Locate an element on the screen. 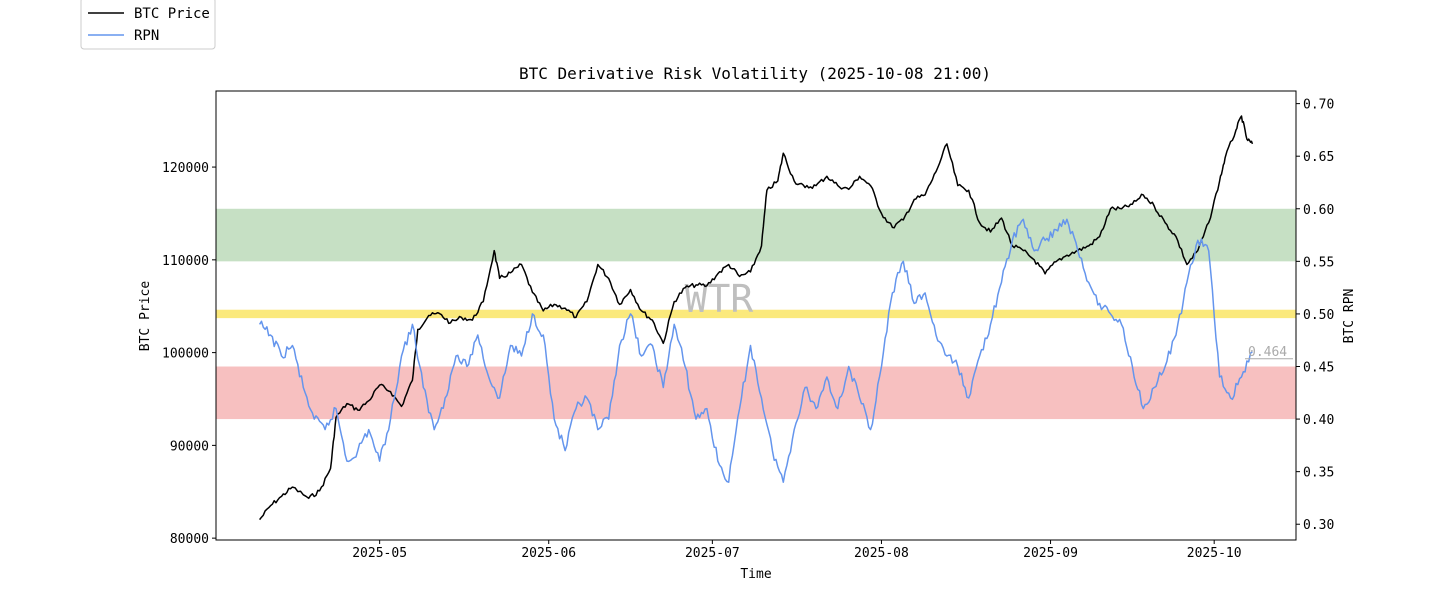 Image resolution: width=1440 pixels, height=600 pixels. last-value-label: 0.464 is located at coordinates (1267, 352).